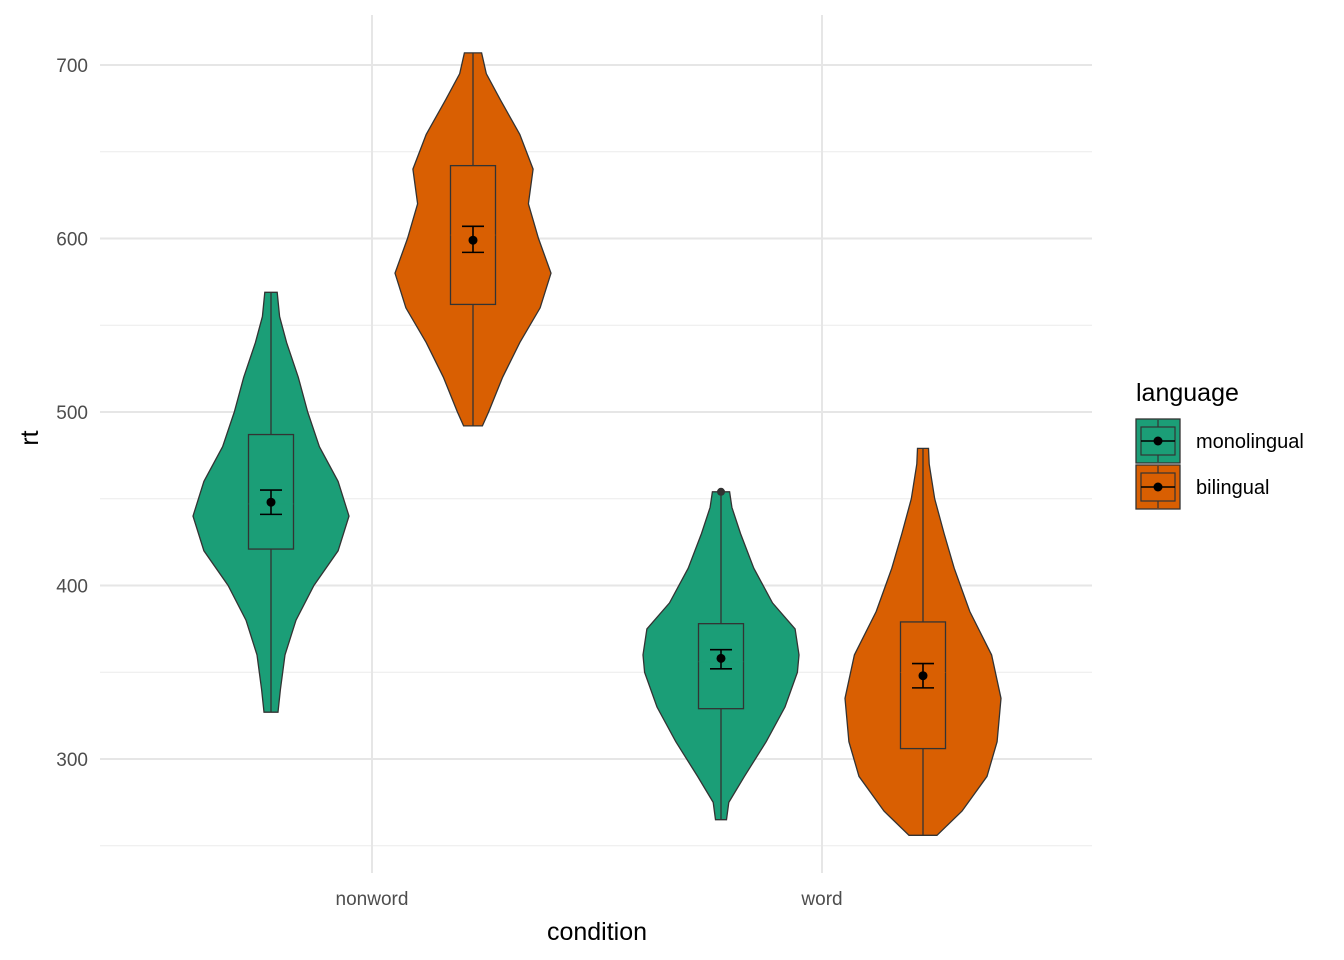 Image resolution: width=1344 pixels, height=960 pixels. I want to click on legend-label: bilingual, so click(1232, 488).